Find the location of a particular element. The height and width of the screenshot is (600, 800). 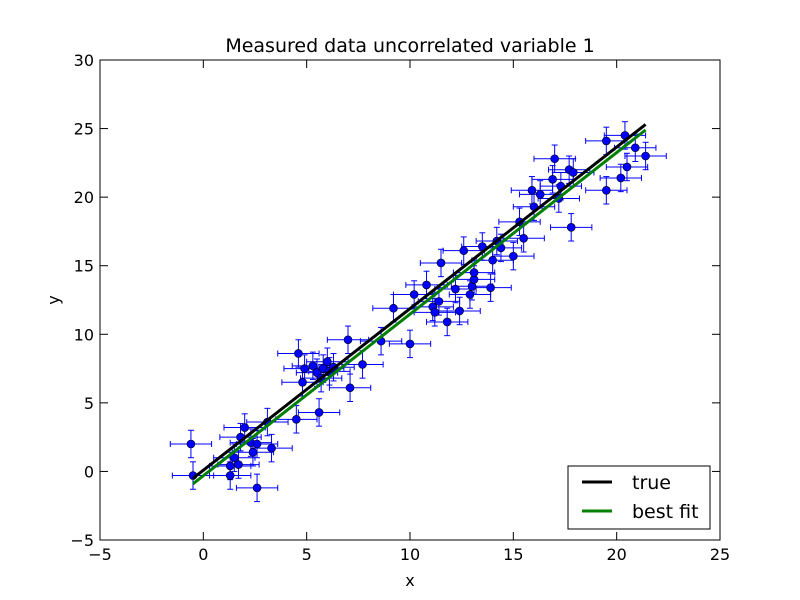

x-tick-label: 5 is located at coordinates (307, 554).